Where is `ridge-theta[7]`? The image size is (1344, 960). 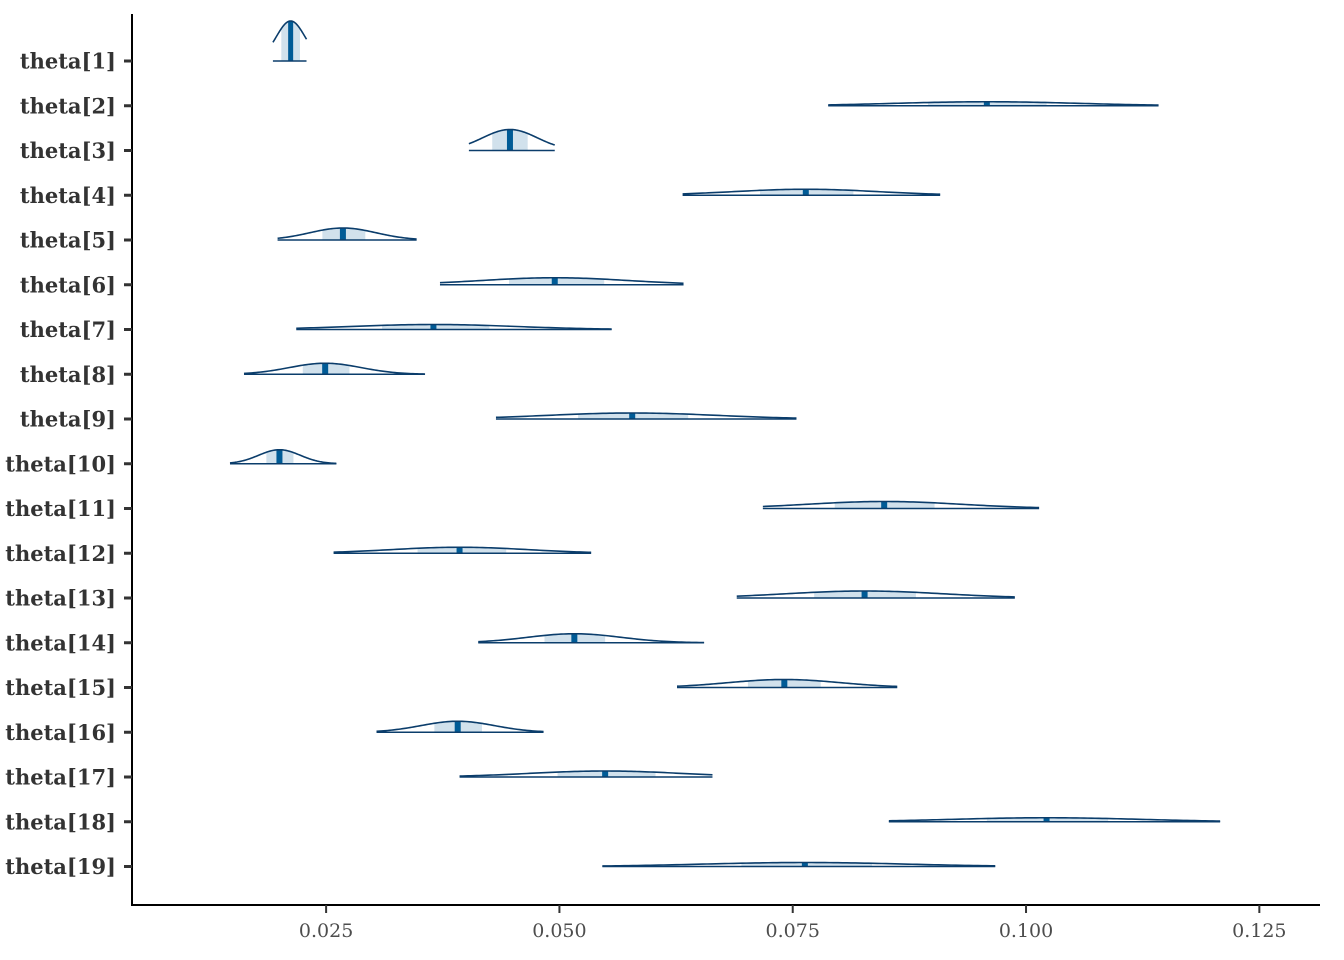 ridge-theta[7] is located at coordinates (454, 327).